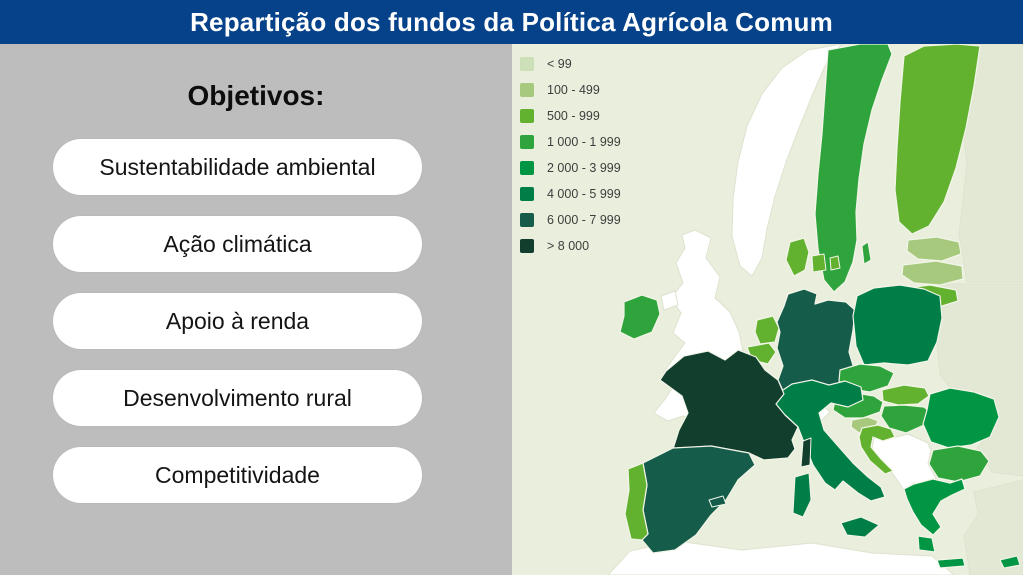  I want to click on country-slovakia, so click(905, 395).